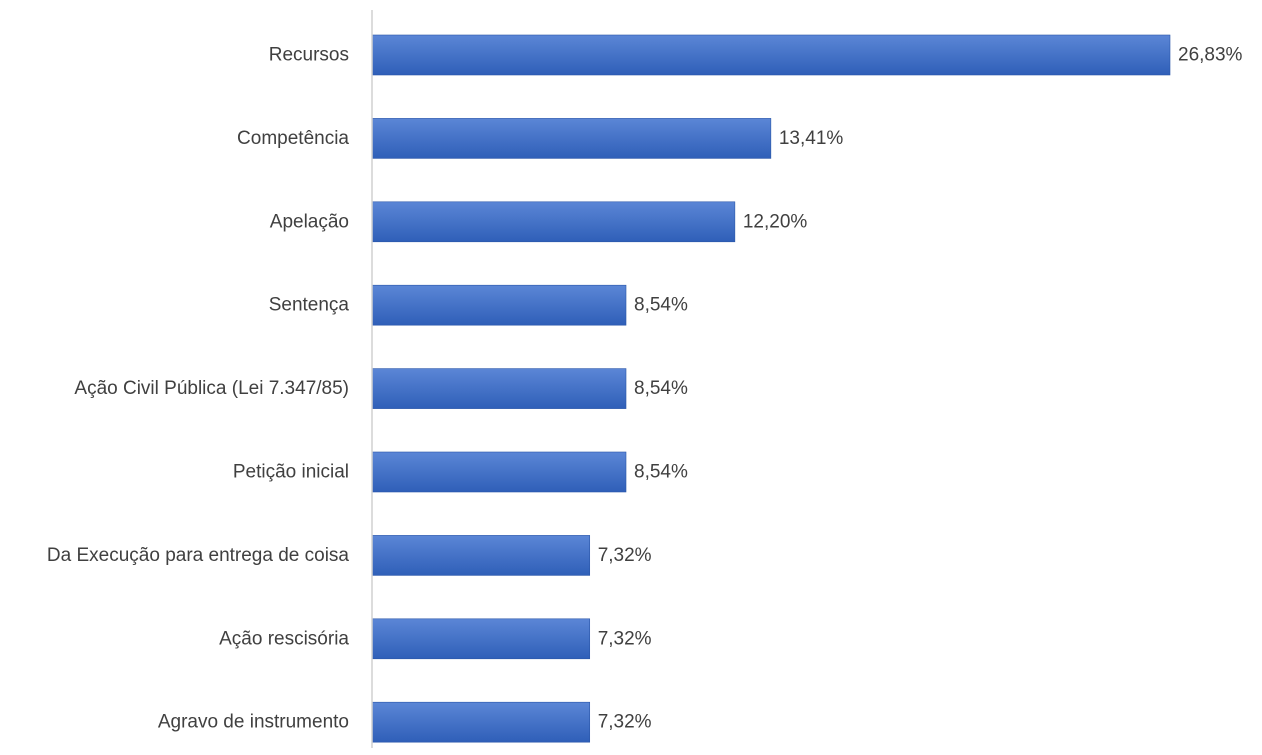 The image size is (1262, 755). I want to click on category-label: Da Execução para entrega de coisa, so click(198, 555).